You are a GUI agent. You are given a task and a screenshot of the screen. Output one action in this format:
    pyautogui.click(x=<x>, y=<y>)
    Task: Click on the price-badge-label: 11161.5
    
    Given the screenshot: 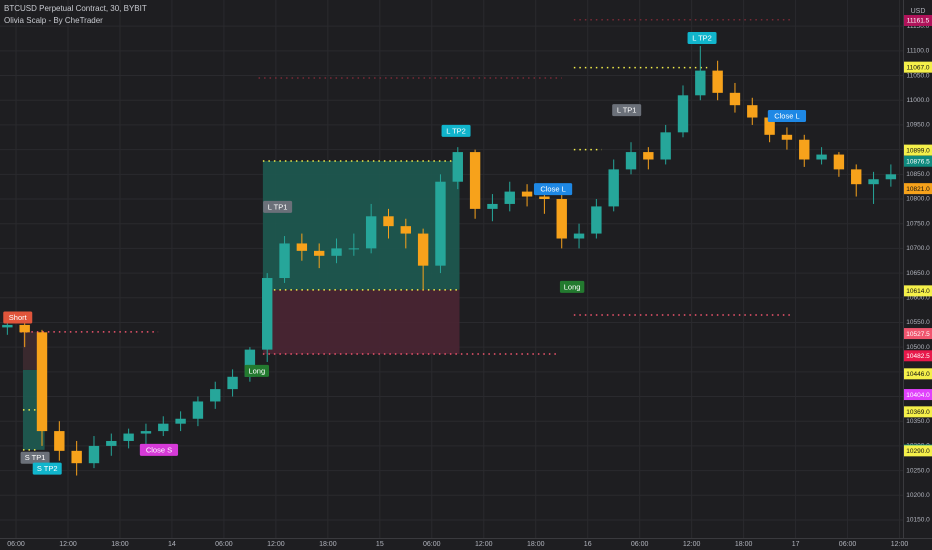 What is the action you would take?
    pyautogui.click(x=918, y=21)
    